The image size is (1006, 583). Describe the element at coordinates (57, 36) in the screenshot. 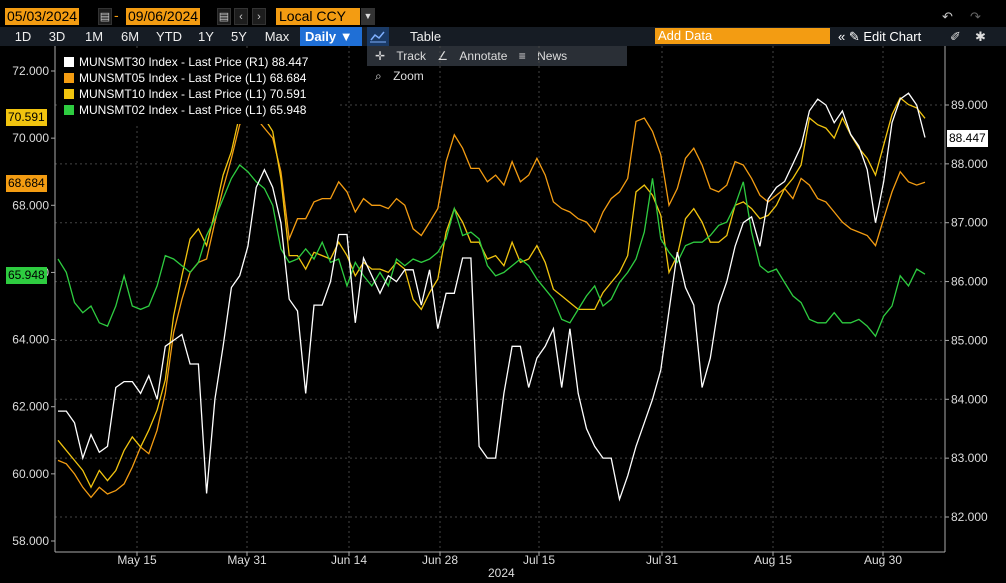

I see `range-3d: 3D` at that location.